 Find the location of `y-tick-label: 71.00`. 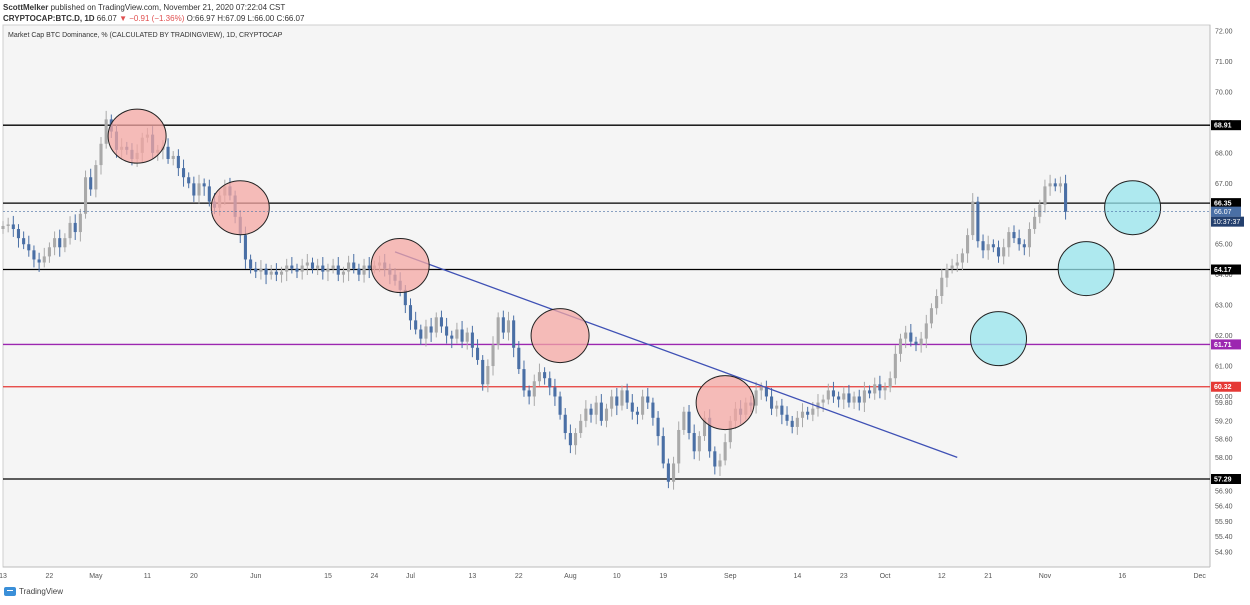

y-tick-label: 71.00 is located at coordinates (1224, 62).